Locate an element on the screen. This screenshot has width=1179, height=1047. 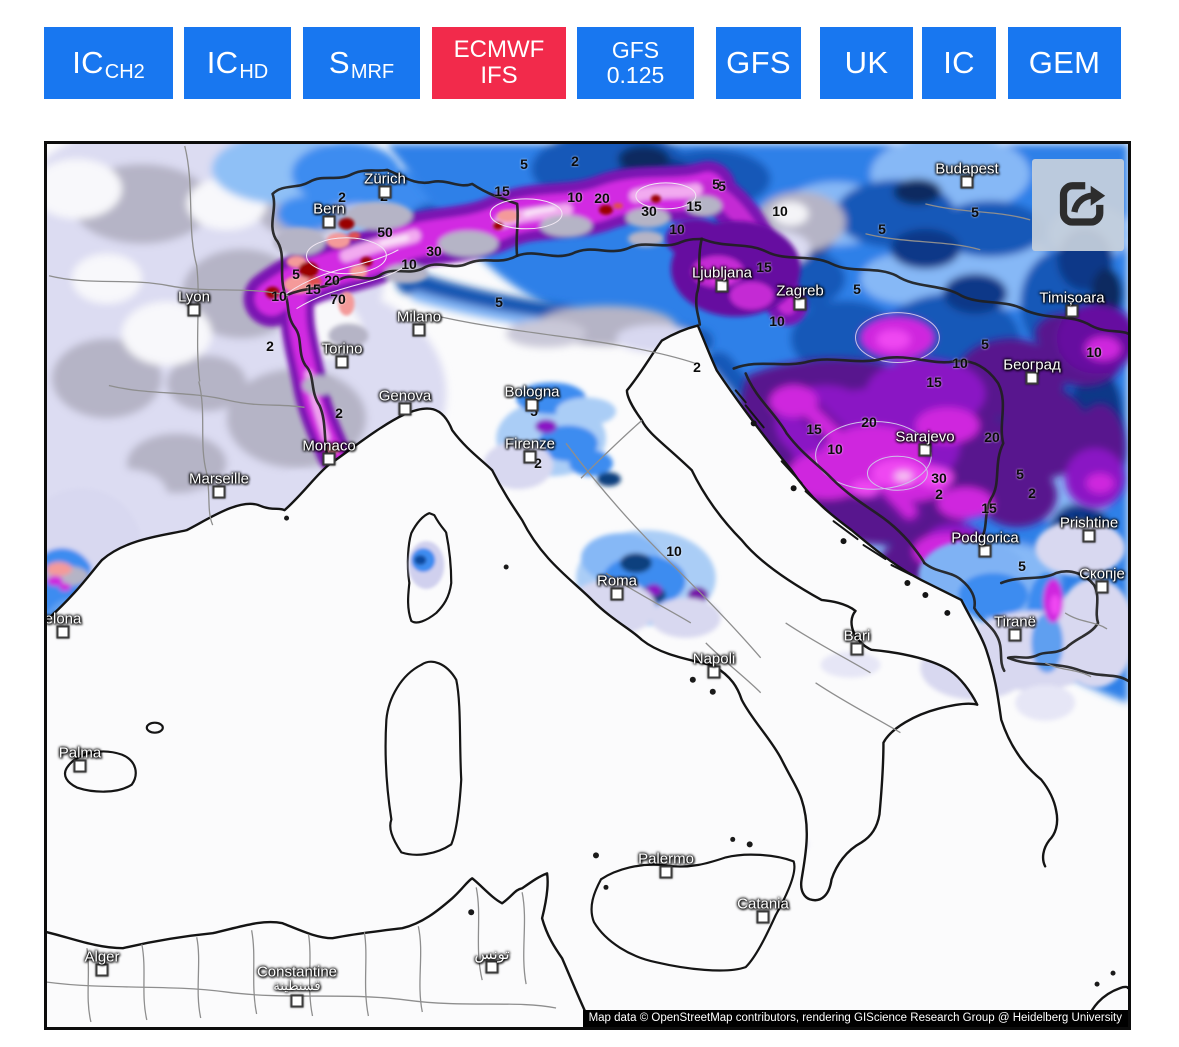
city-label: Tiranë is located at coordinates (1015, 622).